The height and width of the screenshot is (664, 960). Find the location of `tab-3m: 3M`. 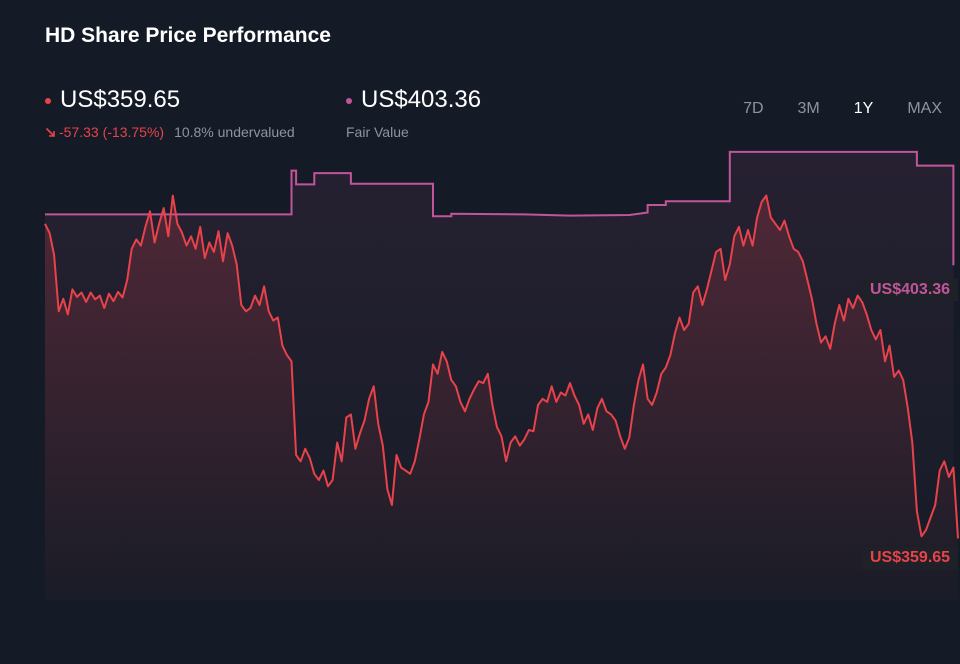

tab-3m: 3M is located at coordinates (808, 108).